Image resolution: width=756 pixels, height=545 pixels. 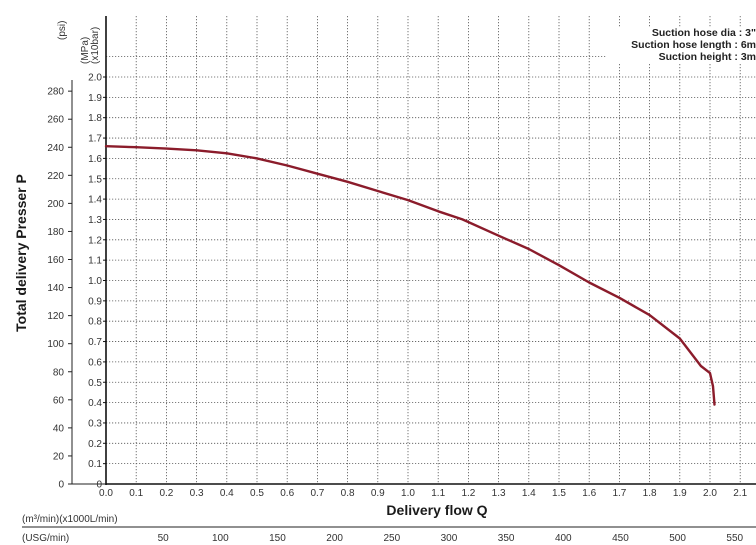 I want to click on x-tick-label: 0.6, so click(x=287, y=493).